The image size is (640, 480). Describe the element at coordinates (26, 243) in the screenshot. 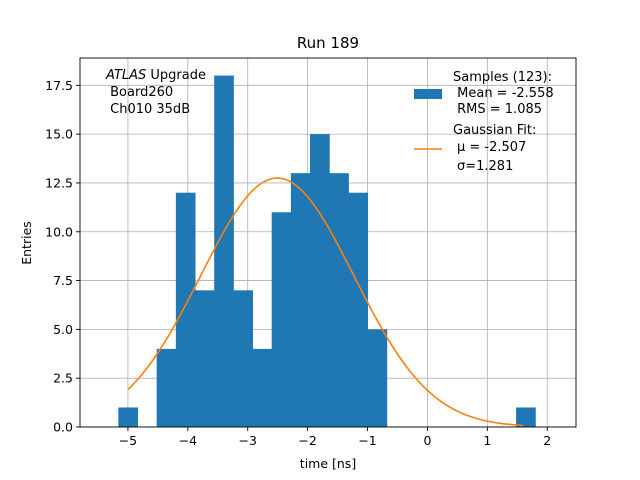

I see `y-axis-label: Entries` at that location.